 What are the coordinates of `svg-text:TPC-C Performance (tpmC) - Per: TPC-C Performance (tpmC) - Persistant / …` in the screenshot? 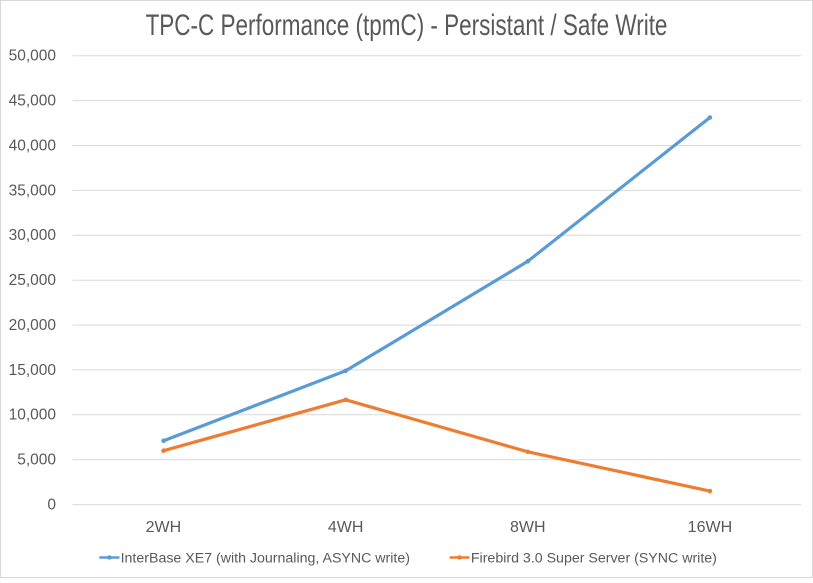 It's located at (407, 25).